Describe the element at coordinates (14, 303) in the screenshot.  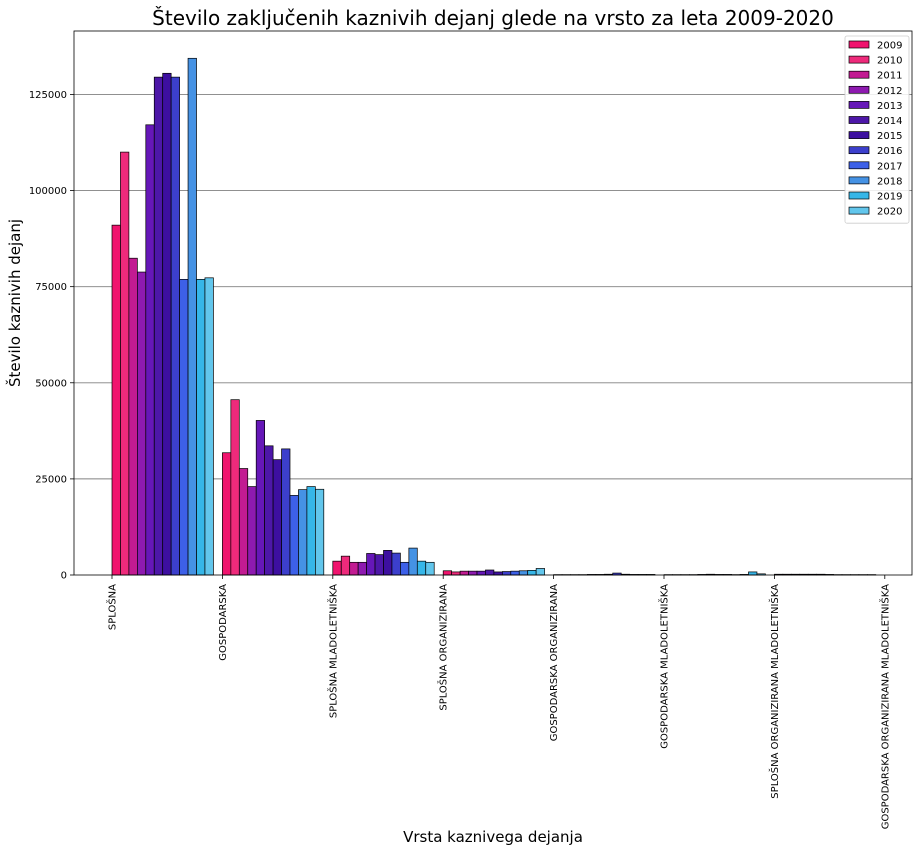
I see `y-axis-label: Število kaznivih dejanj` at that location.